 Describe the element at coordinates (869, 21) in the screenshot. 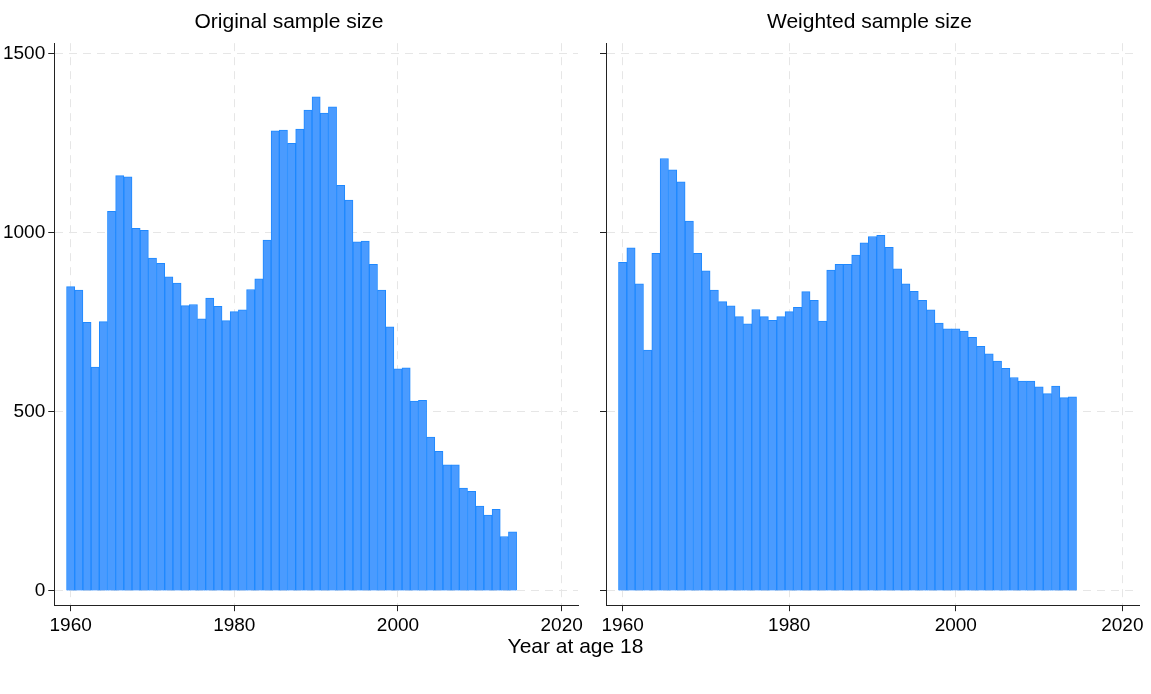

I see `chart-title: Weighted sample size` at that location.